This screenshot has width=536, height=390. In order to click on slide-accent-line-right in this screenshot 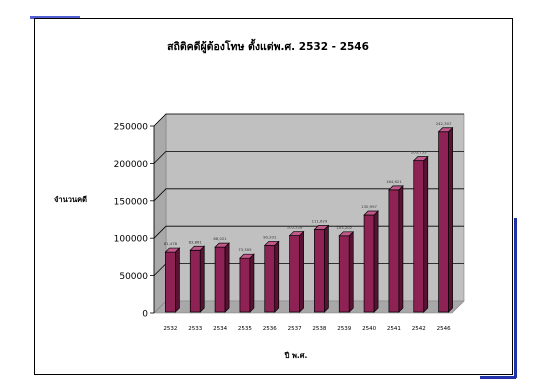, I will do `click(515, 298)`.